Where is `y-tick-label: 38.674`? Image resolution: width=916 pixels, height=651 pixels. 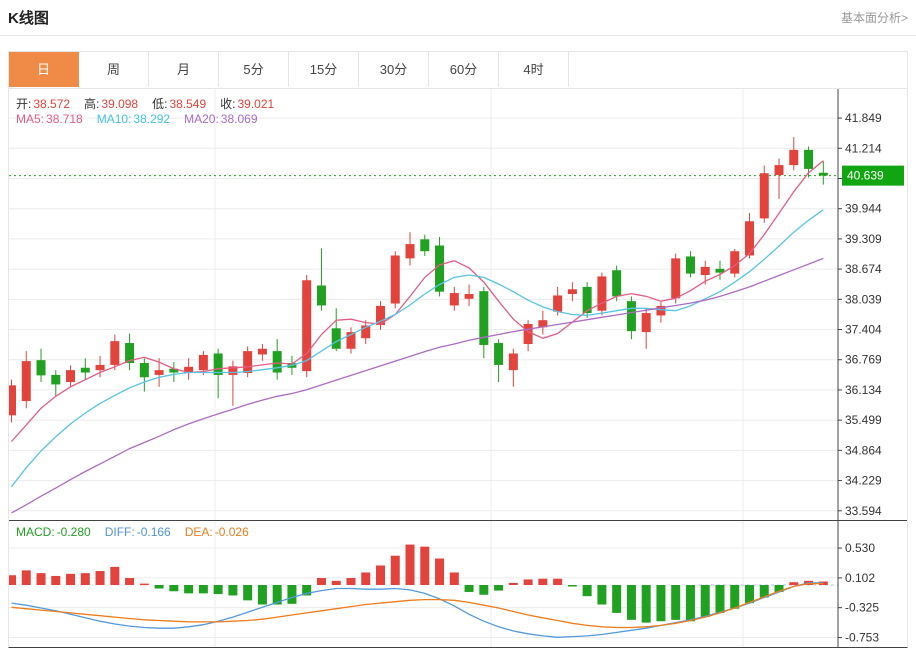
y-tick-label: 38.674 is located at coordinates (863, 269).